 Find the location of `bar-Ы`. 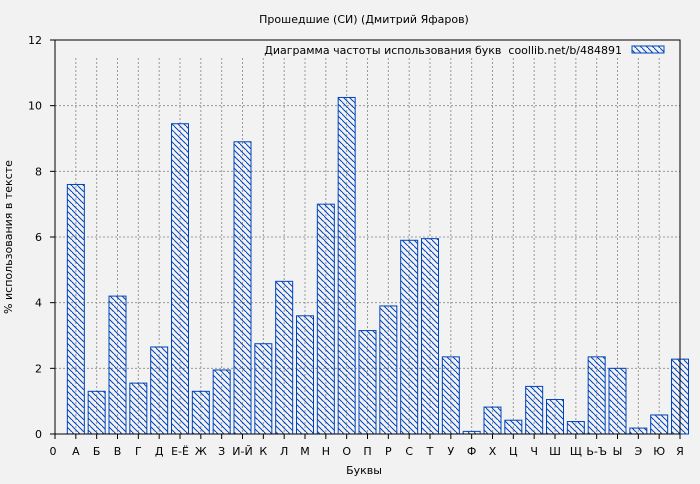

bar-Ы is located at coordinates (617, 401).